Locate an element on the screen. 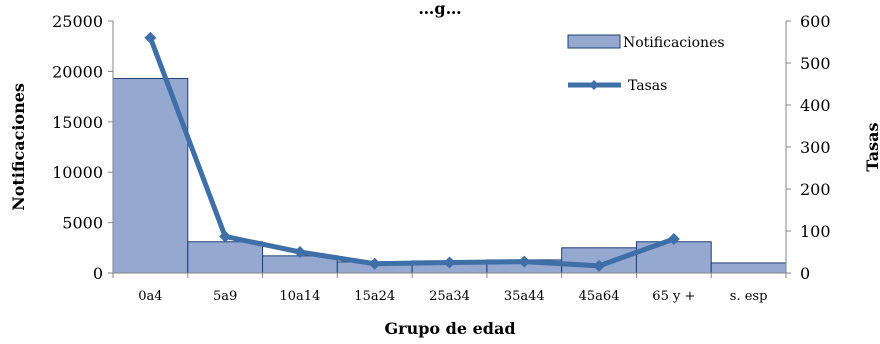 The image size is (880, 344). y2-tick-label-3: 300 is located at coordinates (815, 147).